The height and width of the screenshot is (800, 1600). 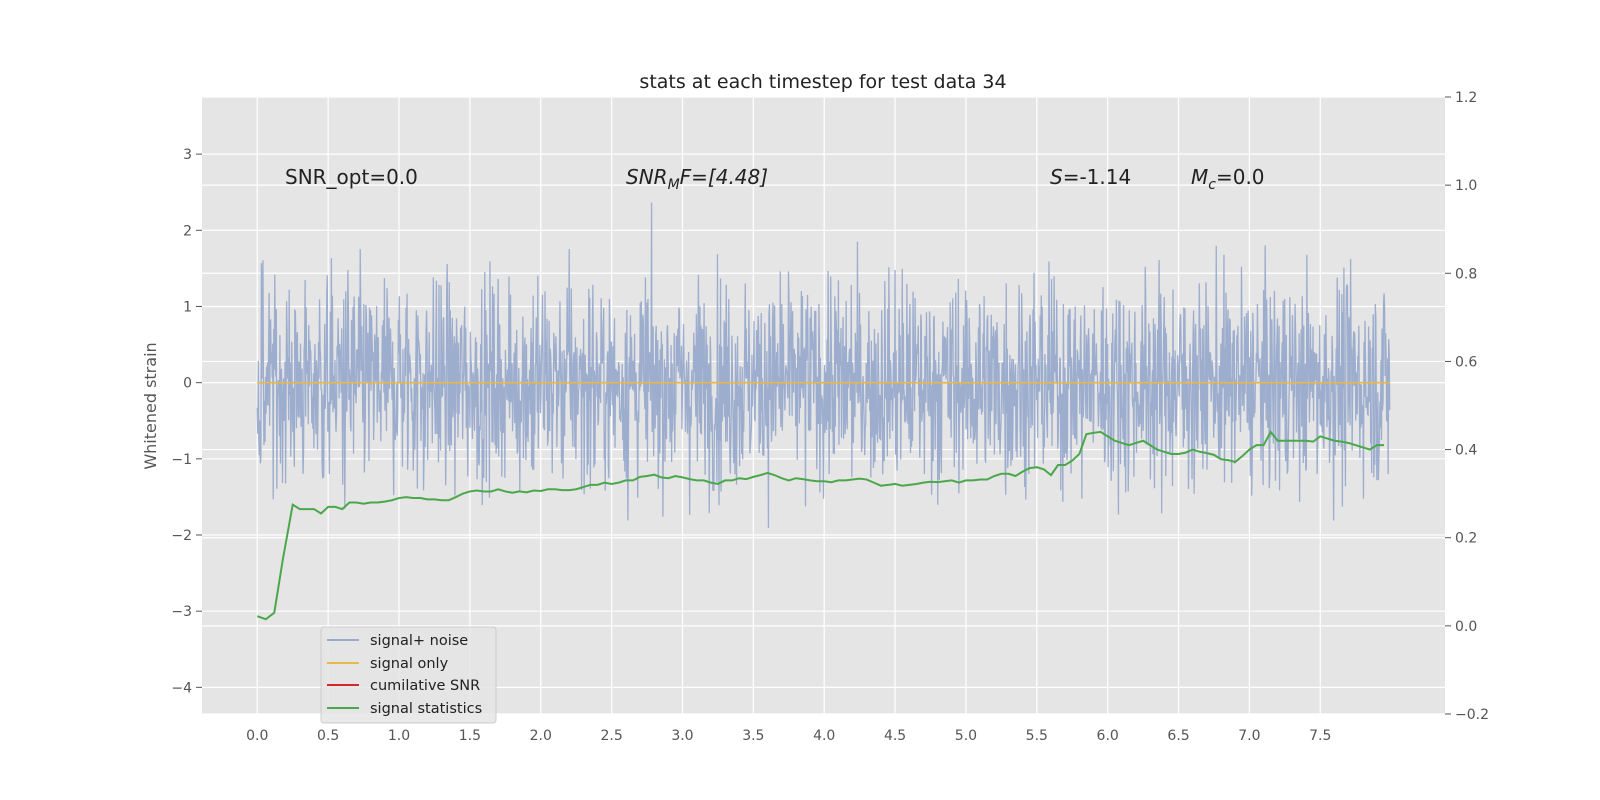 I want to click on y2-tick-label: 0.0, so click(x=1466, y=627).